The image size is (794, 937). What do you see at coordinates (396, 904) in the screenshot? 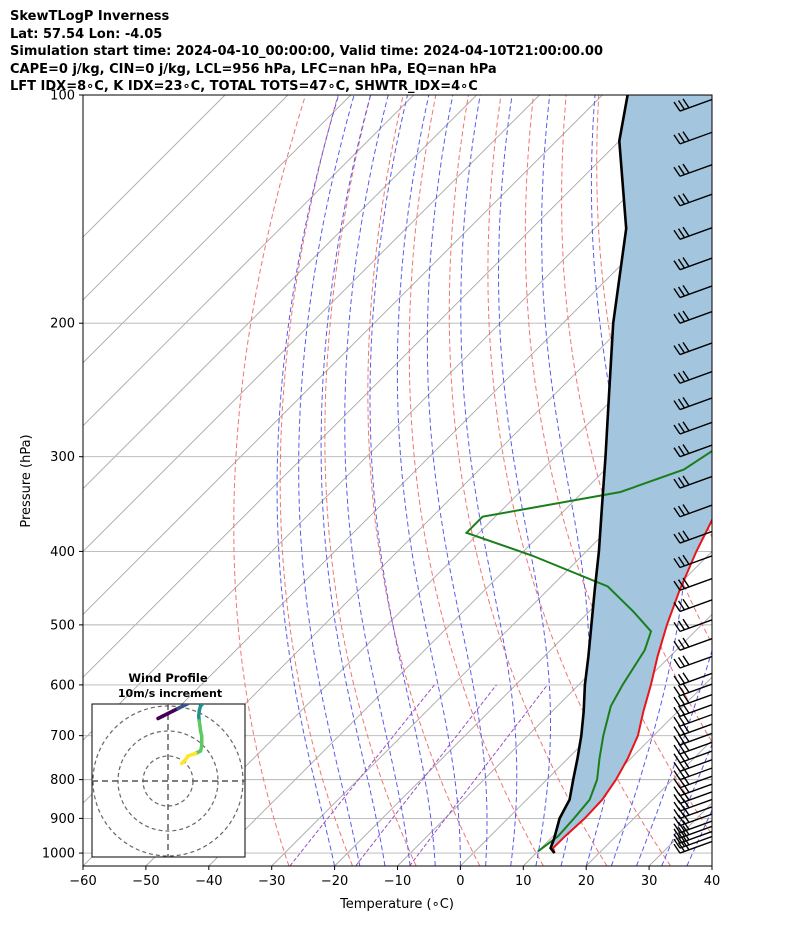
I see `x-axis-label: Temperature (∘C)` at bounding box center [396, 904].